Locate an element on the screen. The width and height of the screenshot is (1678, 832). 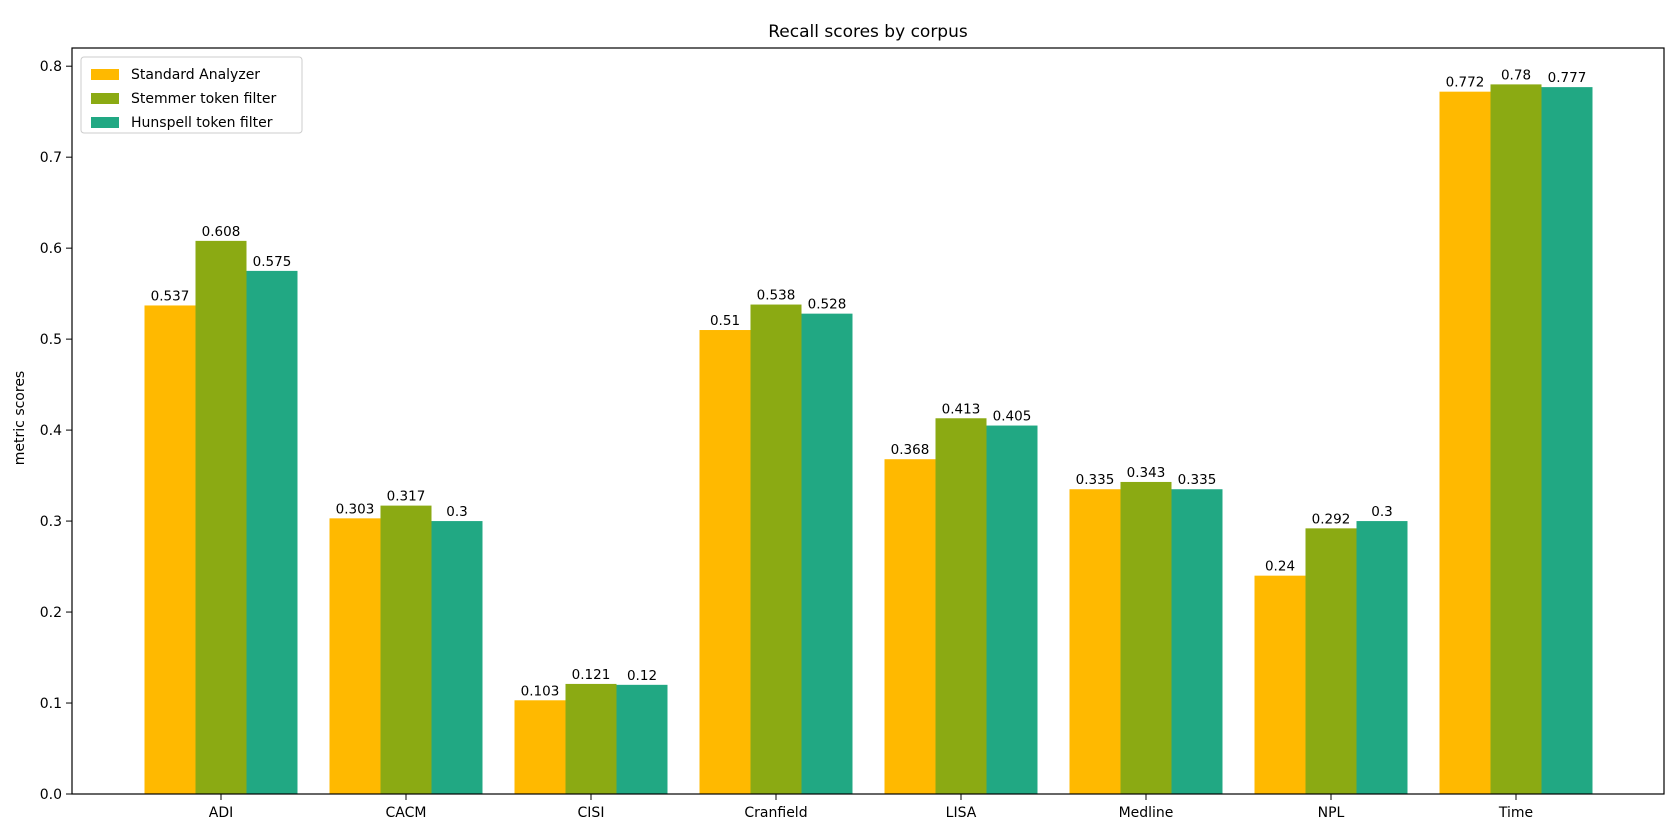
bar-value-label: 0.121 is located at coordinates (591, 675).